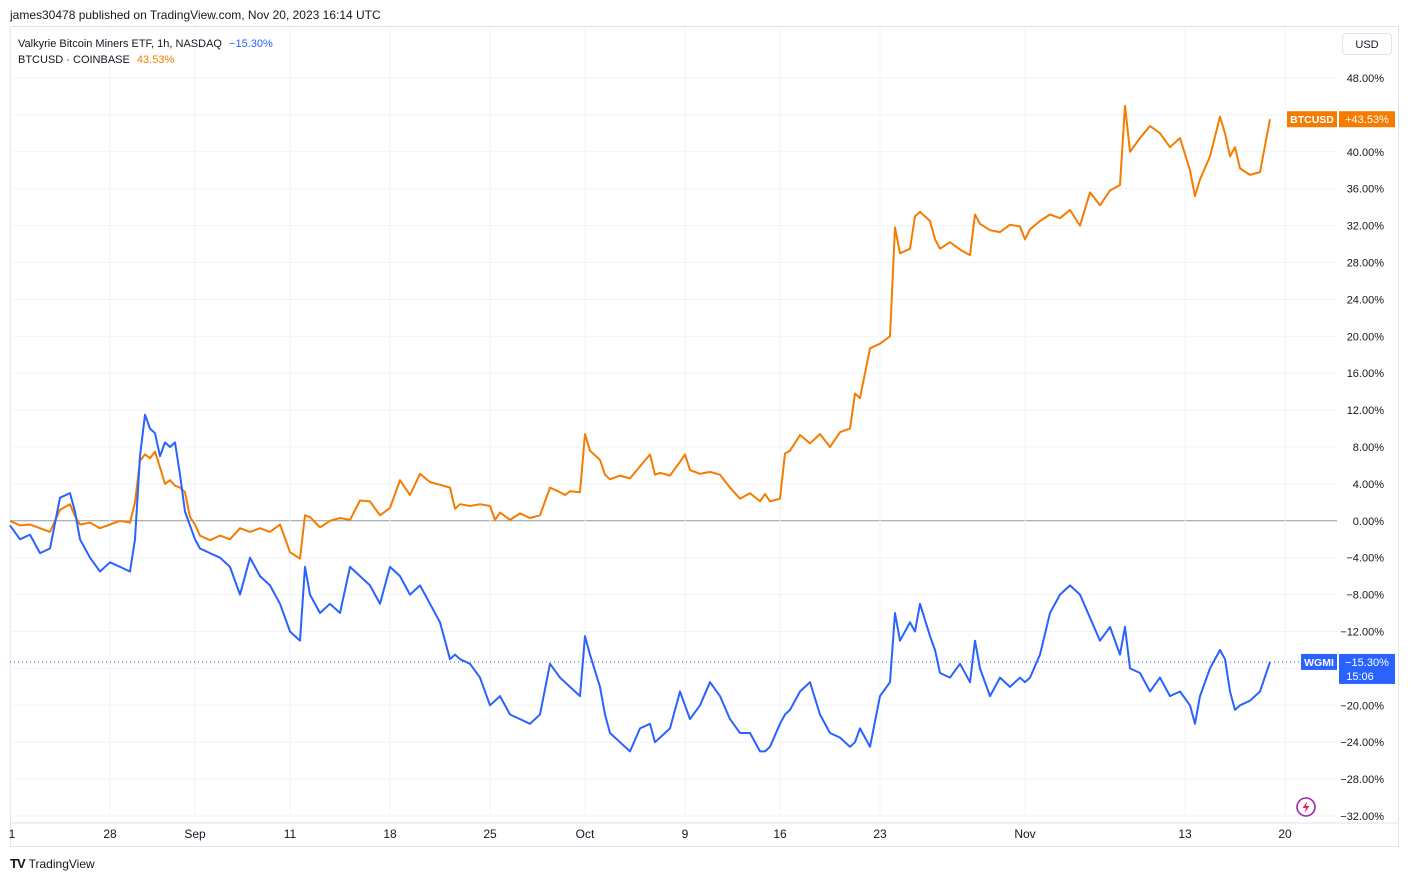 The height and width of the screenshot is (883, 1410). Describe the element at coordinates (1367, 44) in the screenshot. I see `currency-button: USD` at that location.